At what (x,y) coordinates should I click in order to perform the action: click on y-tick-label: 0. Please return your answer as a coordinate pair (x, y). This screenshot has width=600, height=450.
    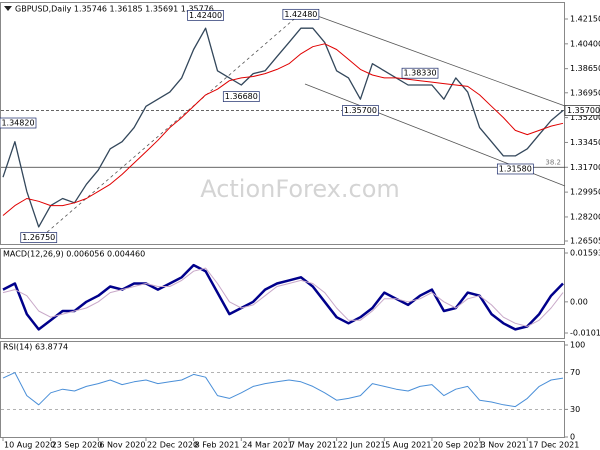
    Looking at the image, I should click on (572, 437).